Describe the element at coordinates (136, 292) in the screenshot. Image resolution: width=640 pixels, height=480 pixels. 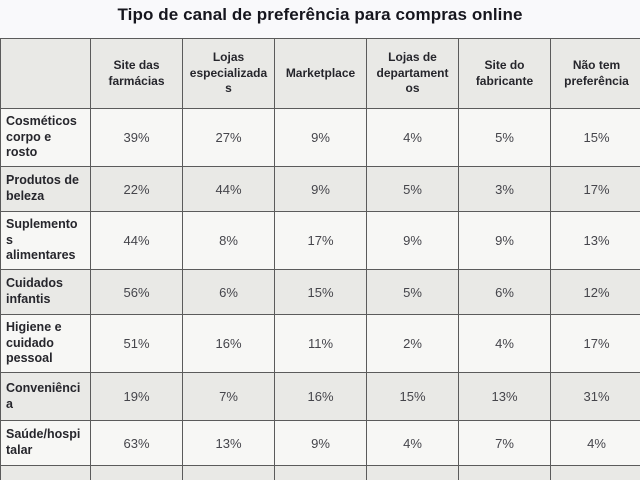
I see `value-cell: 56%` at that location.